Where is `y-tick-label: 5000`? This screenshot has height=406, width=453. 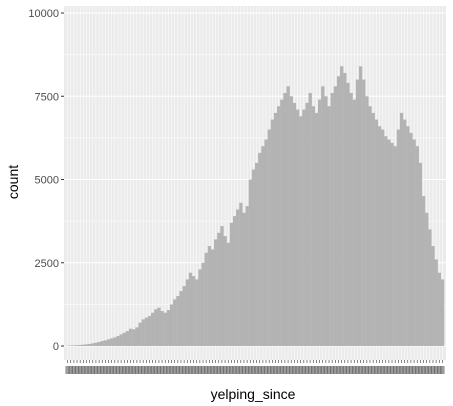 y-tick-label: 5000 is located at coordinates (47, 181).